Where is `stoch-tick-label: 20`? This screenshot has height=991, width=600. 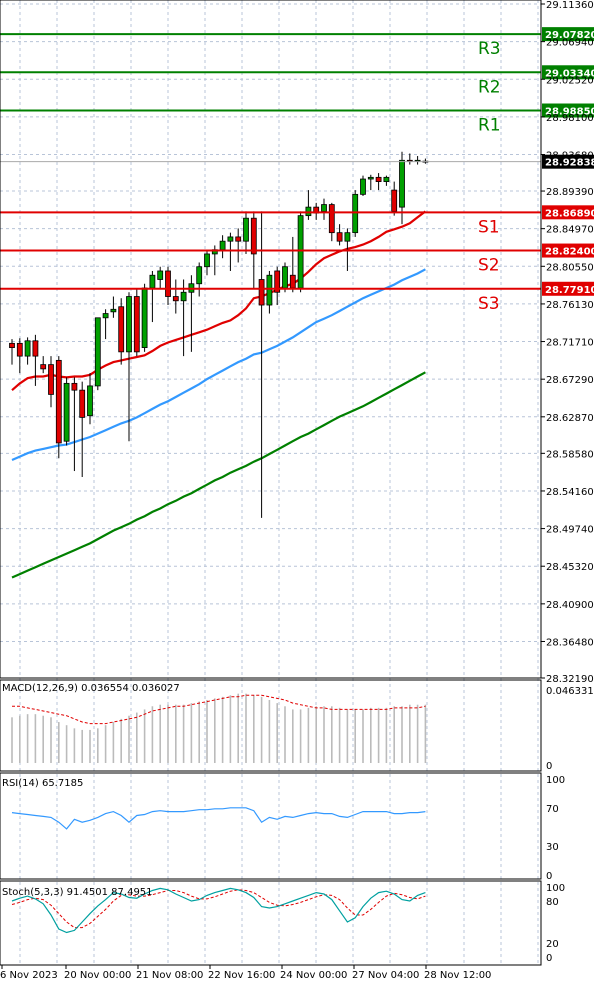 stoch-tick-label: 20 is located at coordinates (552, 944).